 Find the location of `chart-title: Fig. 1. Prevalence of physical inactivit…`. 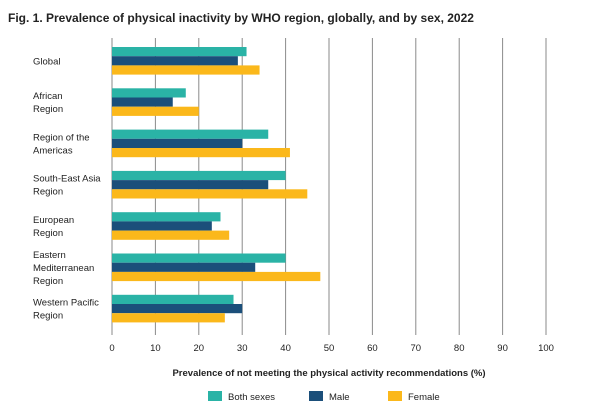

chart-title: Fig. 1. Prevalence of physical inactivit… is located at coordinates (241, 18).